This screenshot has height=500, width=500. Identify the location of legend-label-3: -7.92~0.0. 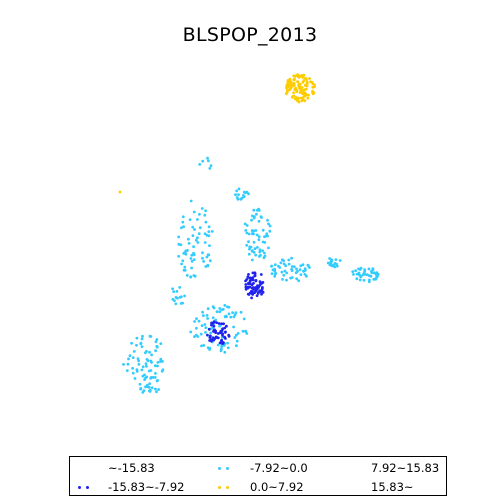
(279, 468).